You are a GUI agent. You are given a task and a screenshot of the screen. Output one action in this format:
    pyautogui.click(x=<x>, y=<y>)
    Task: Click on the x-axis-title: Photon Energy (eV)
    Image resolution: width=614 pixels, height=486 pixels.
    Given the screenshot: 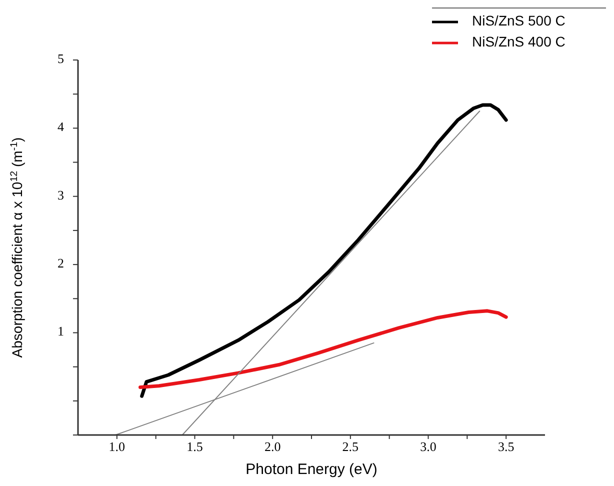 What is the action you would take?
    pyautogui.click(x=312, y=469)
    